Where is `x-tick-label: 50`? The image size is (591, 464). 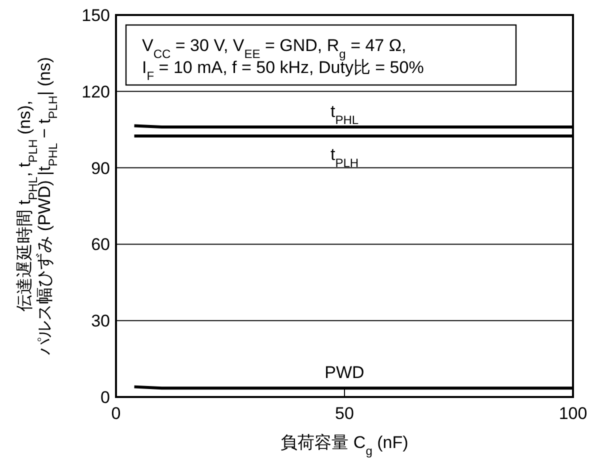
x-tick-label: 50 is located at coordinates (344, 413).